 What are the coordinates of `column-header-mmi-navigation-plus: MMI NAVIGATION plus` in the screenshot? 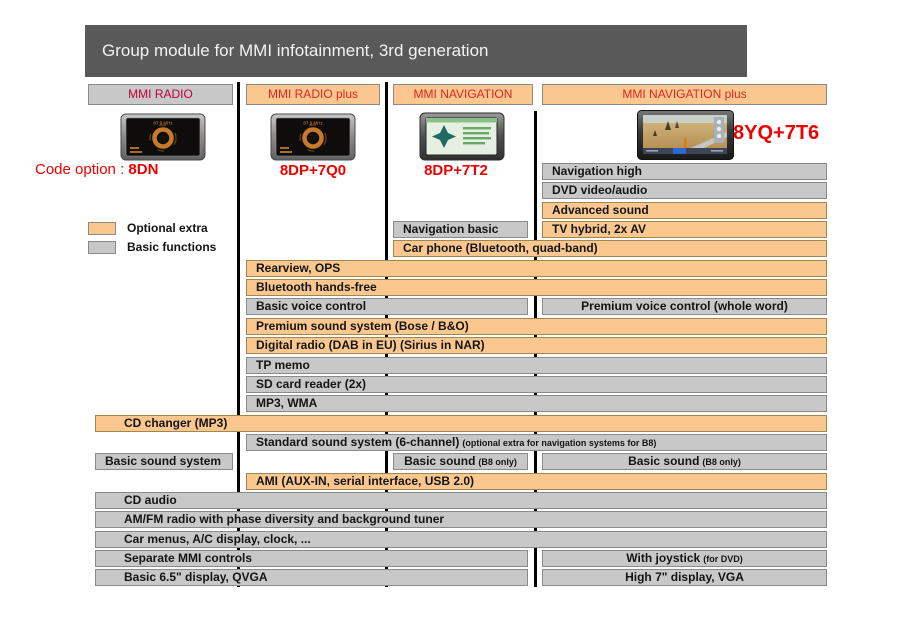 It's located at (684, 94).